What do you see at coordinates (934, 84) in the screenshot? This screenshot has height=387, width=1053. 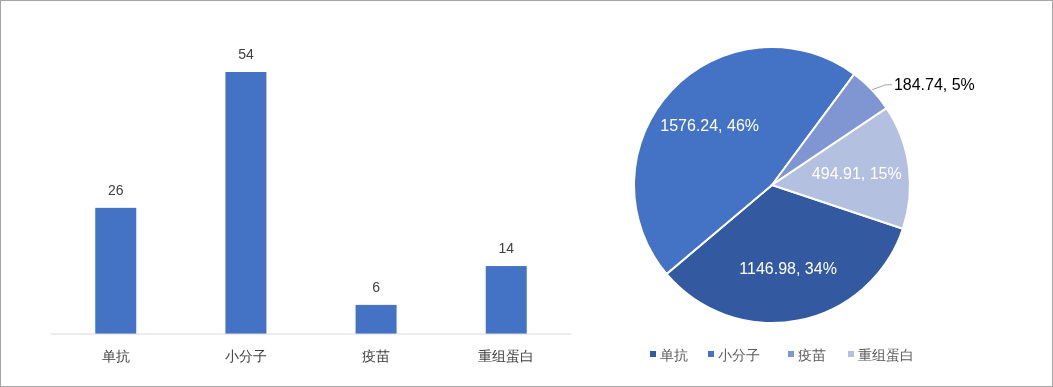 I see `data-label: 184.74, 5%` at bounding box center [934, 84].